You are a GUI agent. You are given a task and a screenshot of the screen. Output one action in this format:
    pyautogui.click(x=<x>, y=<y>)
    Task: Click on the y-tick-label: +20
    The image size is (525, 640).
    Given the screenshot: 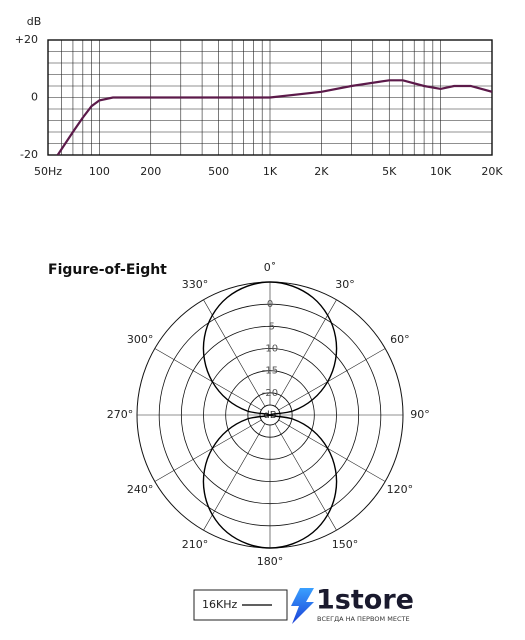 What is the action you would take?
    pyautogui.click(x=26, y=39)
    